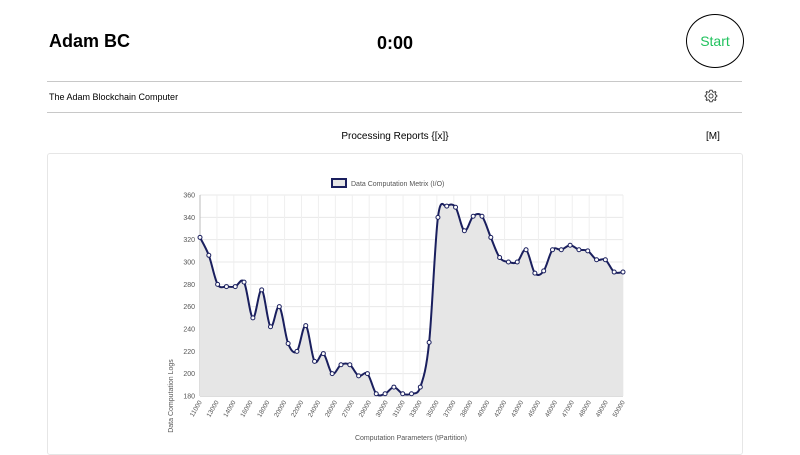  Describe the element at coordinates (416, 408) in the screenshot. I see `x-tick-label: 33000` at that location.